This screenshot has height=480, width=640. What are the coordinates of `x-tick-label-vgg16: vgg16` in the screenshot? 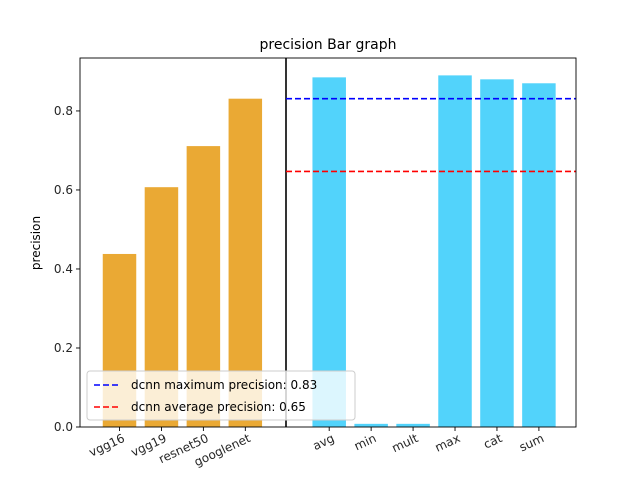 It's located at (107, 445).